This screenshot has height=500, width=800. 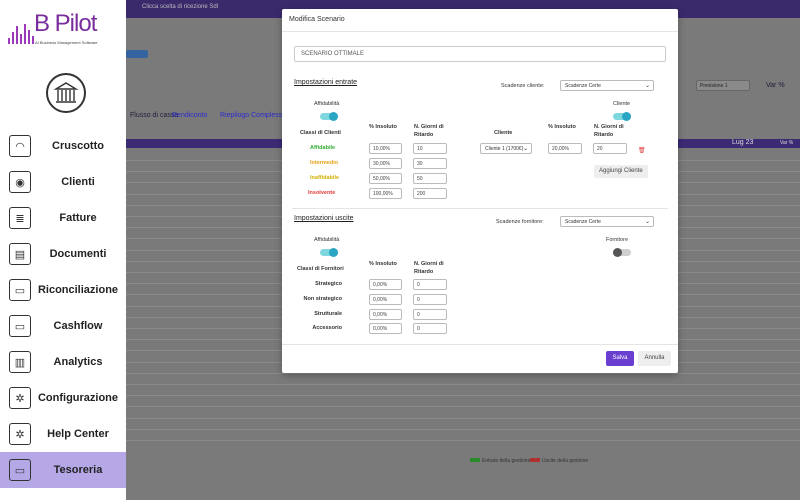 I want to click on sidebar-item-label: Cruscotto, so click(x=78, y=146).